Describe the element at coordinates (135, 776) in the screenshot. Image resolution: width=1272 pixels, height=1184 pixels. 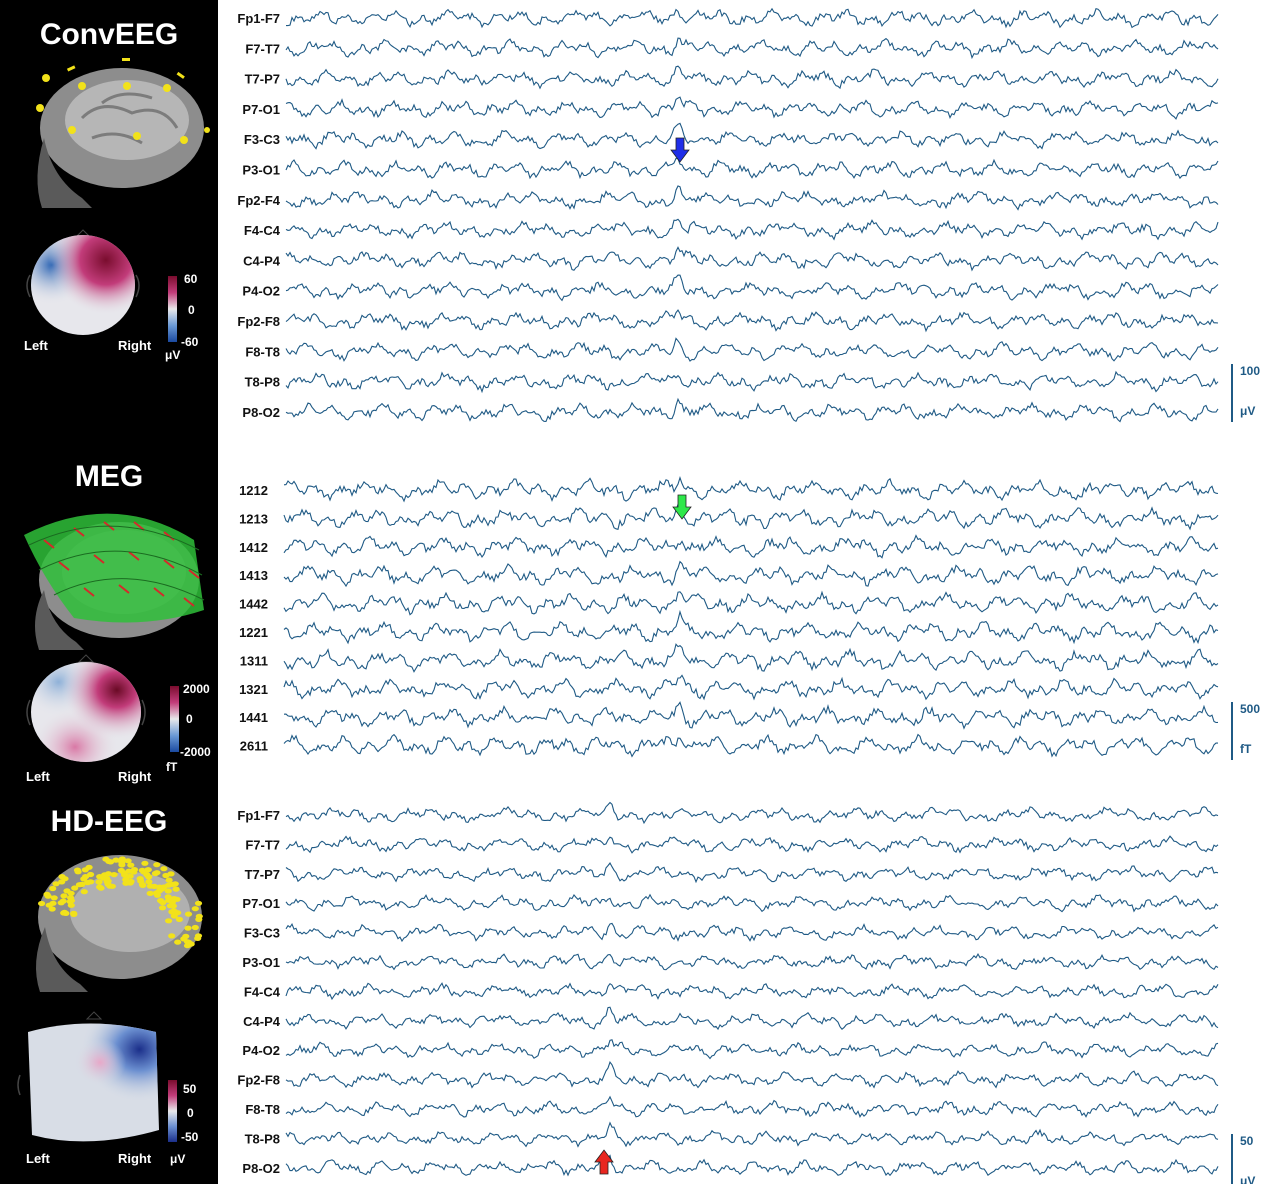
I see `meg-right-label: Right` at that location.